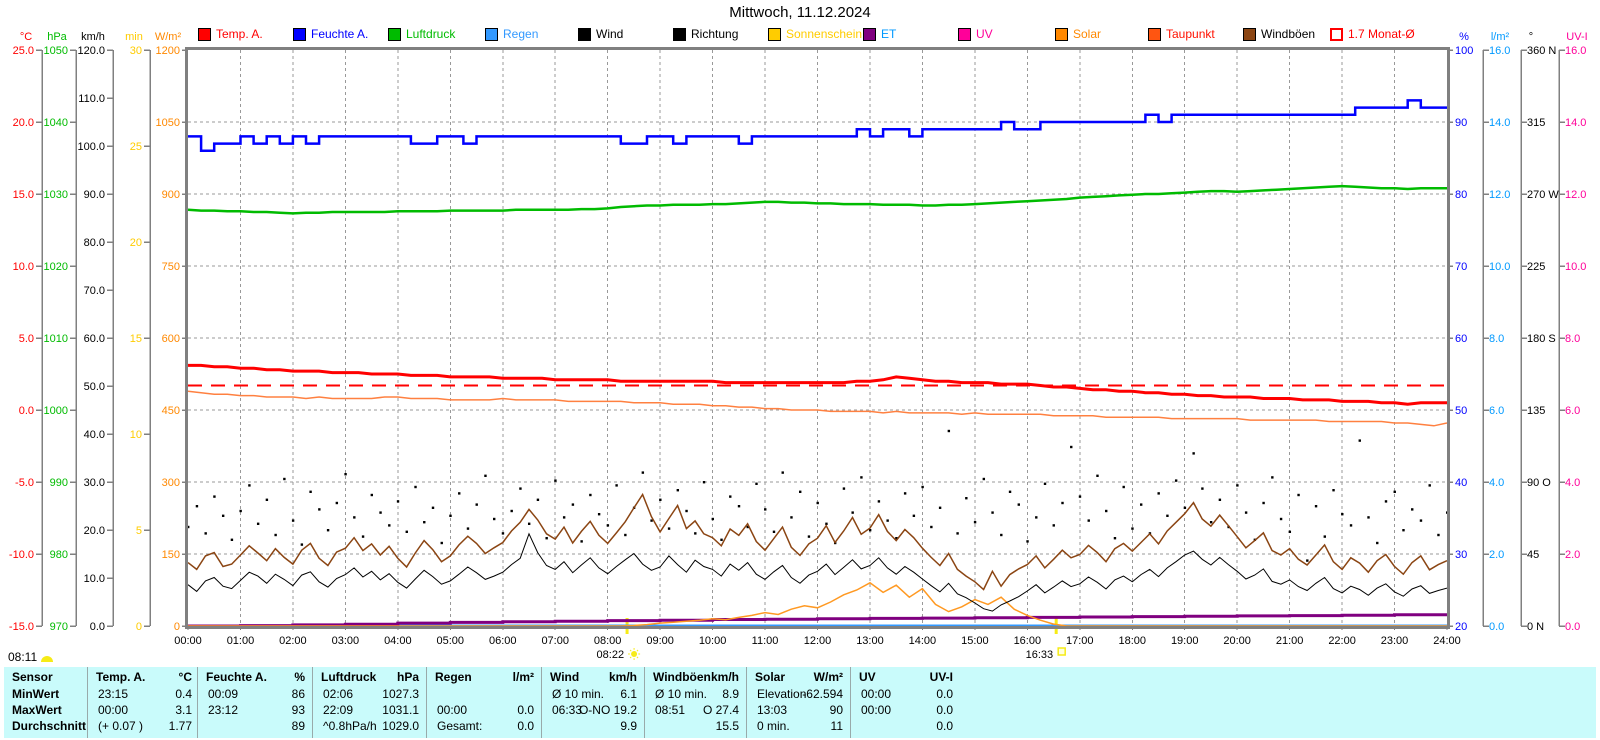  I want to click on table-cell-time: 22:09, so click(338, 710).